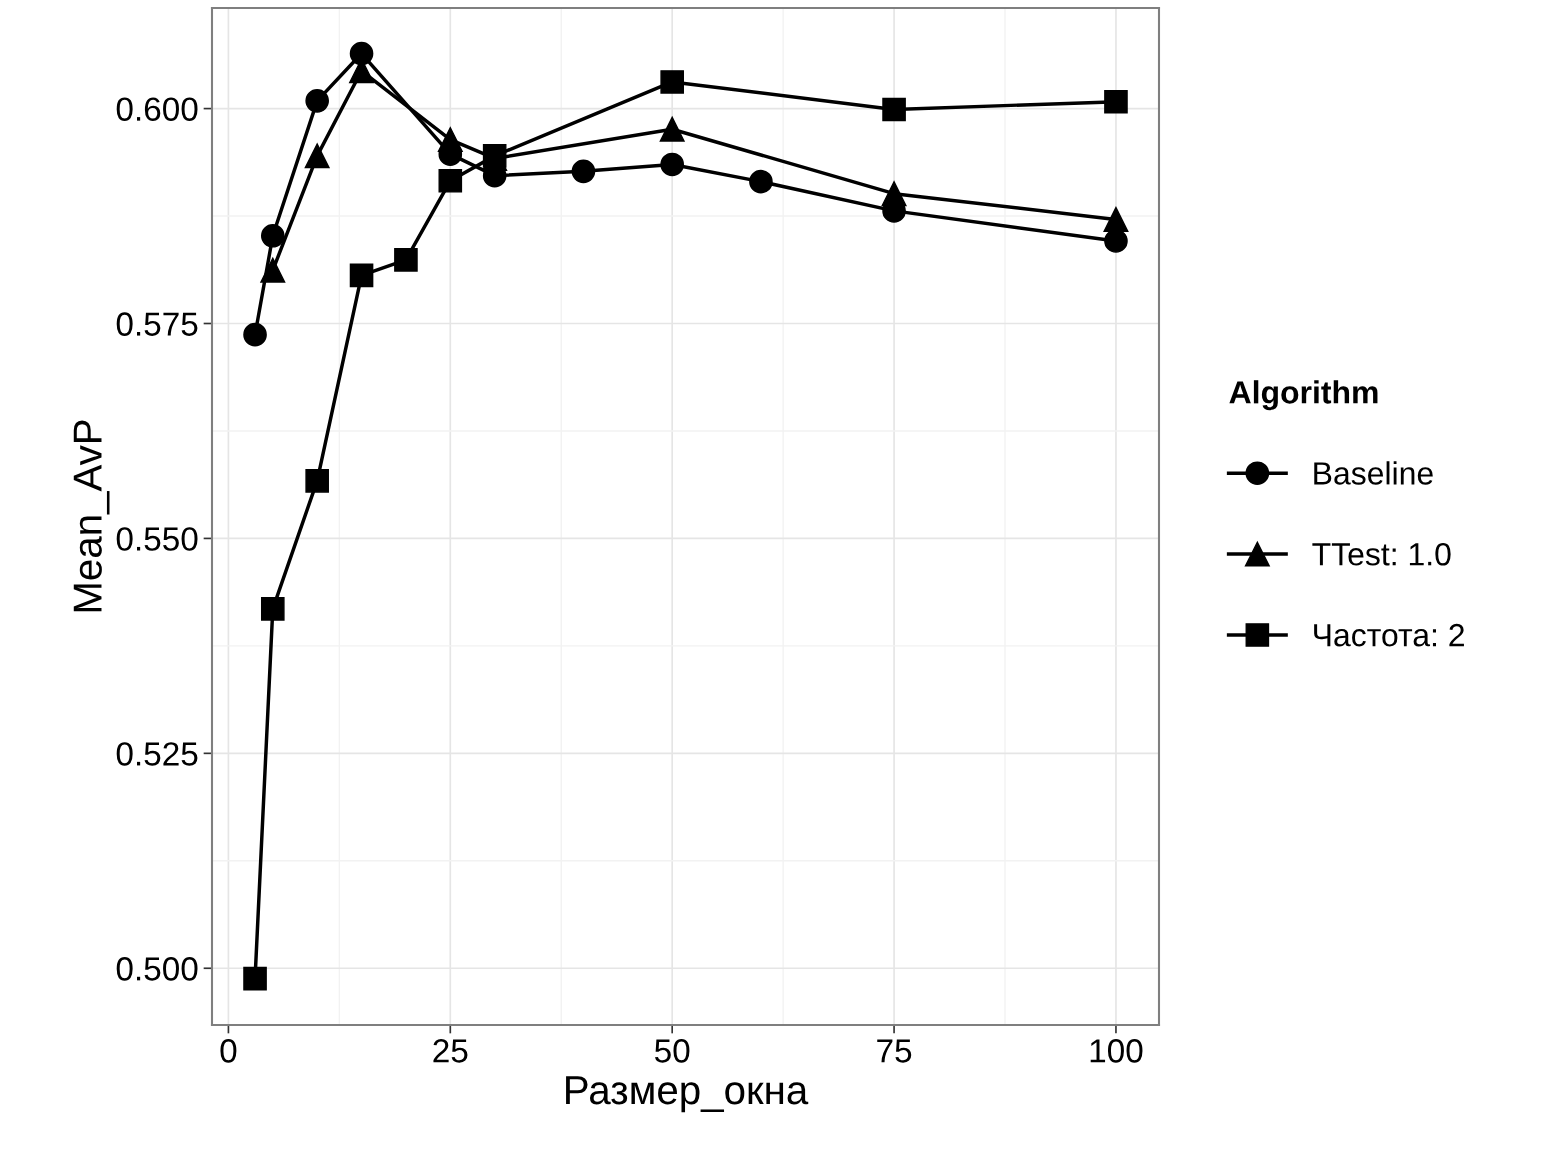  I want to click on y-axis-title: Mean_AvP, so click(91, 516).